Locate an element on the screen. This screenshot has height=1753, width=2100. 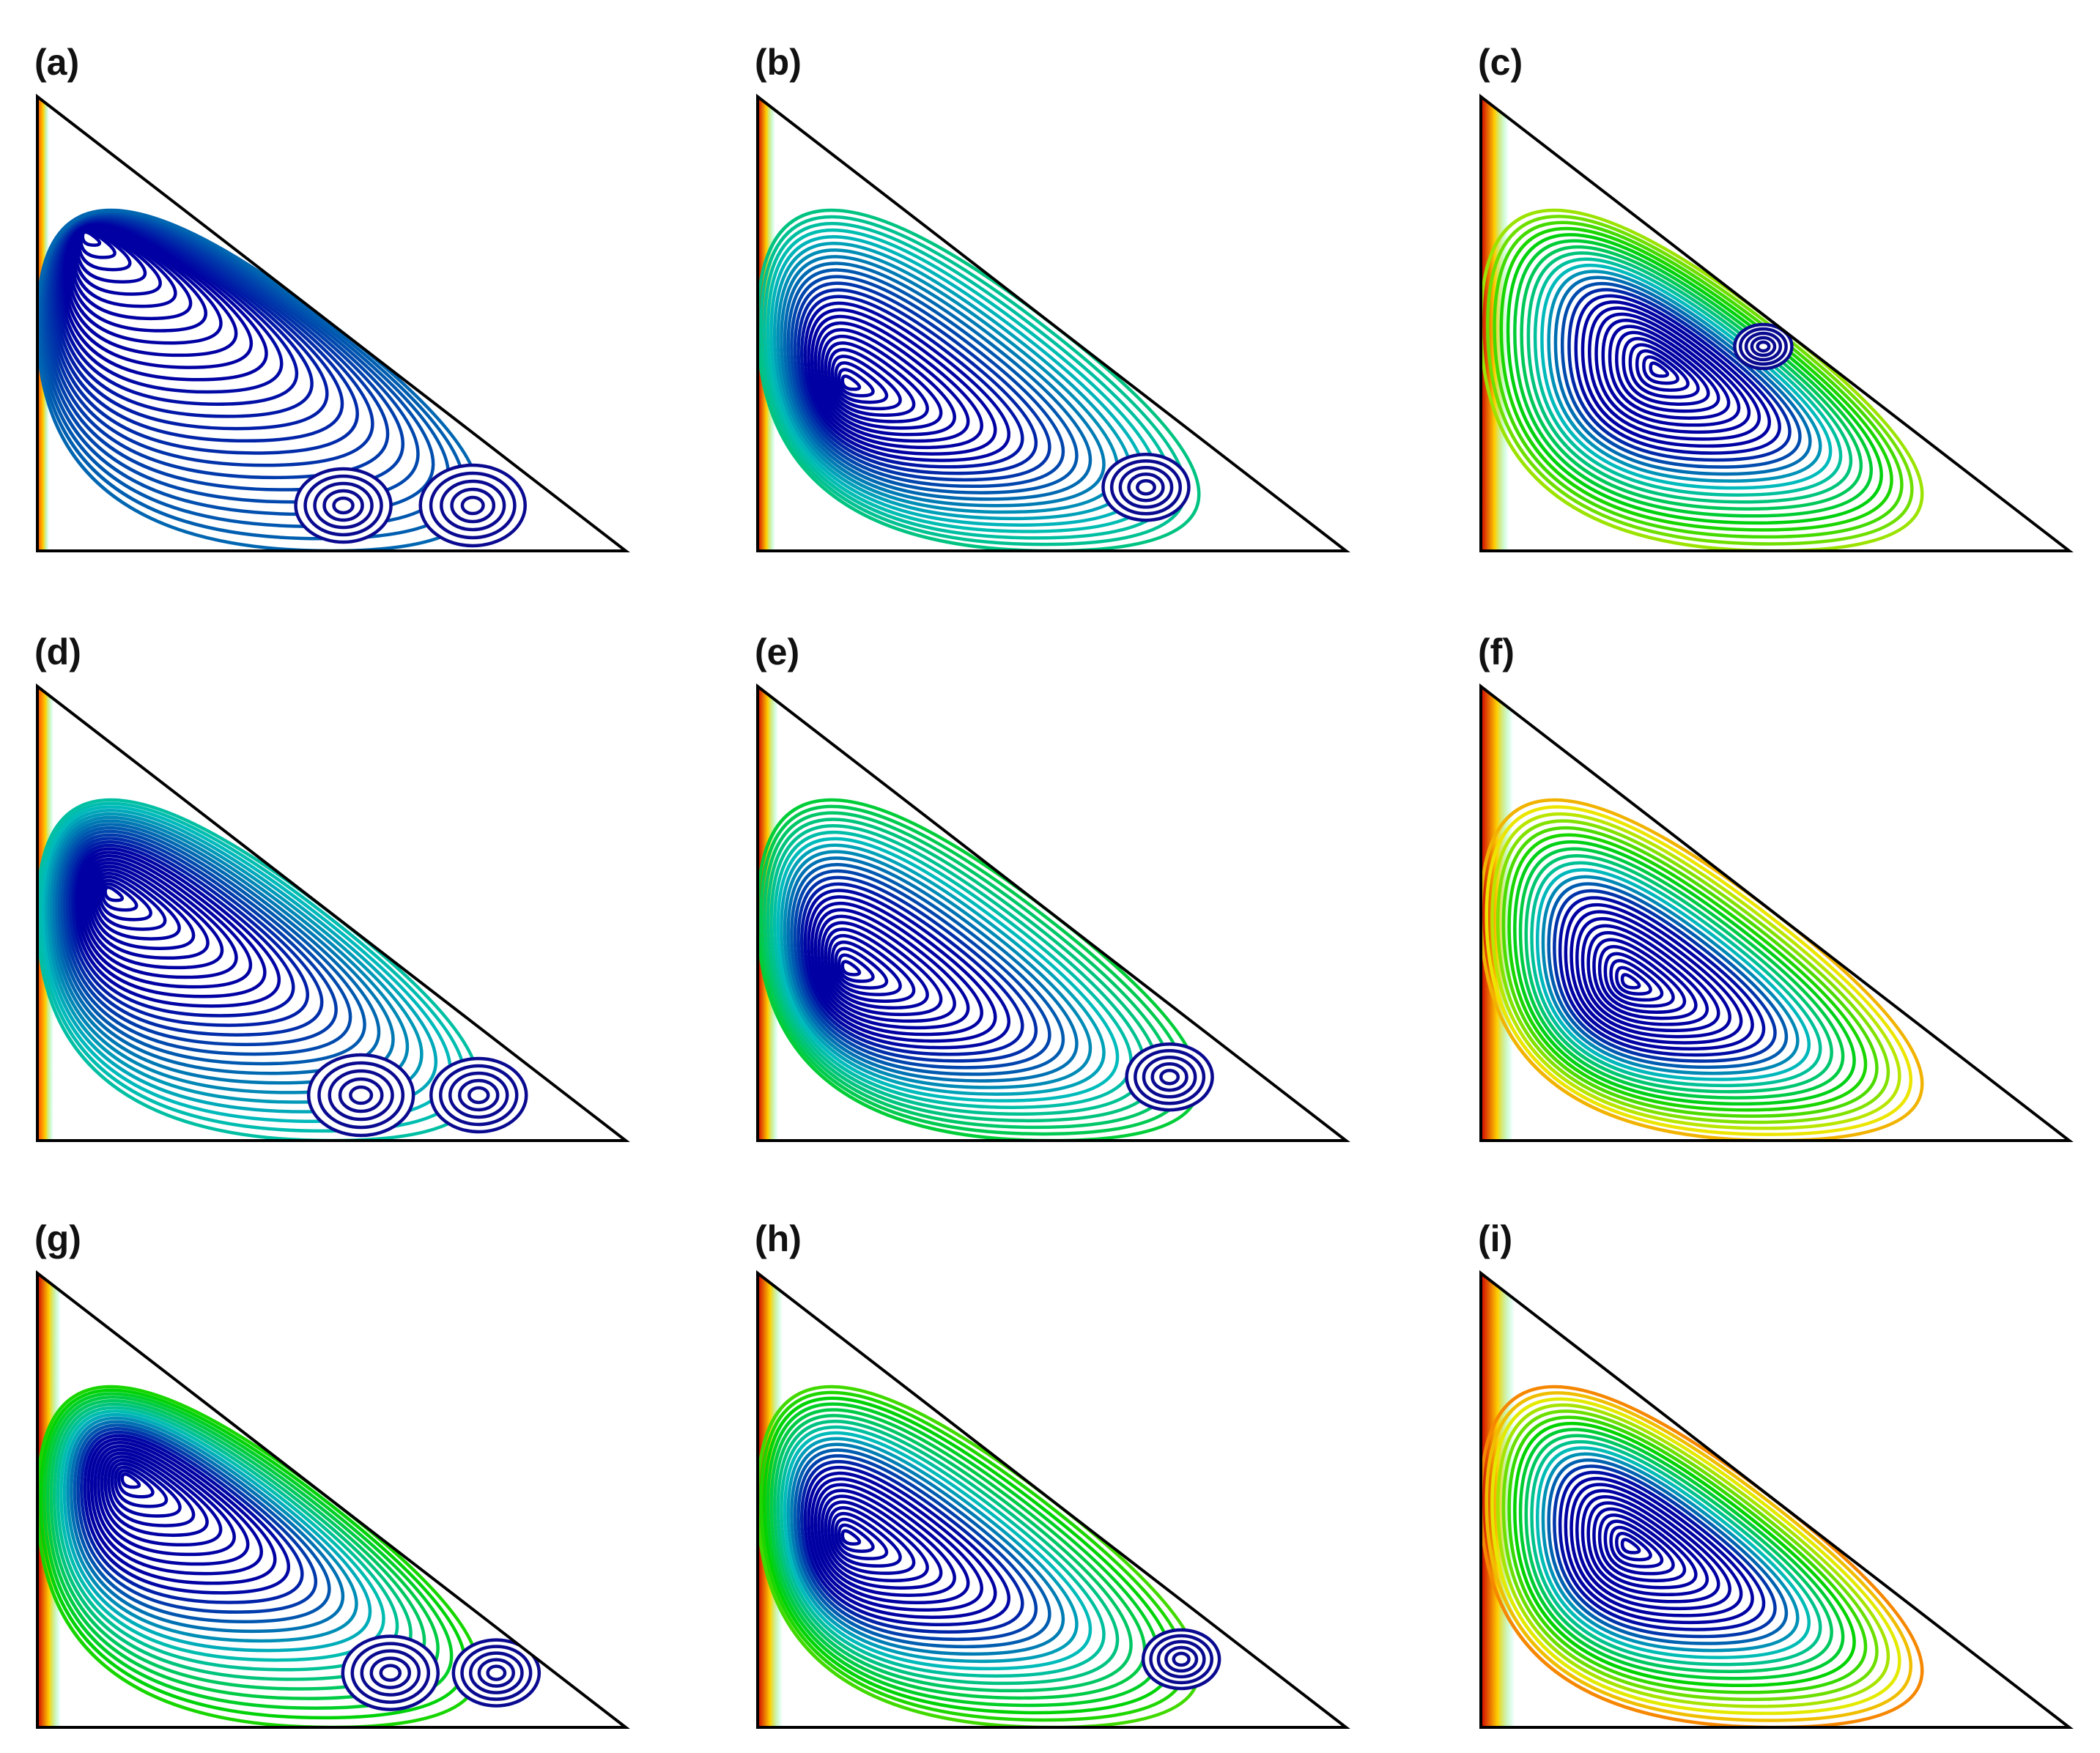
panel: (a) is located at coordinates (332, 297).